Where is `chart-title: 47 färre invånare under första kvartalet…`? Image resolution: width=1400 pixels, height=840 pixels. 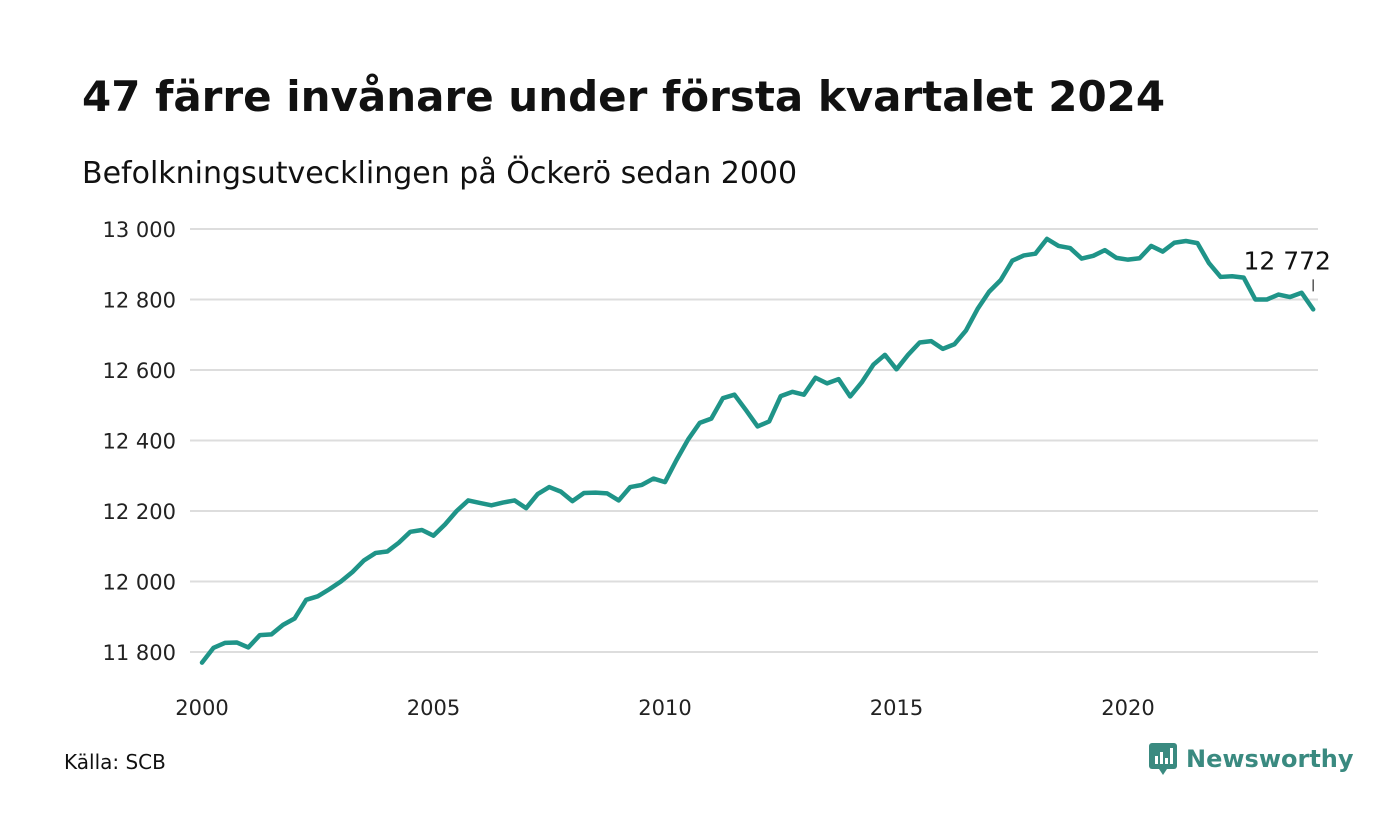
chart-title: 47 färre invånare under första kvartalet… is located at coordinates (624, 96).